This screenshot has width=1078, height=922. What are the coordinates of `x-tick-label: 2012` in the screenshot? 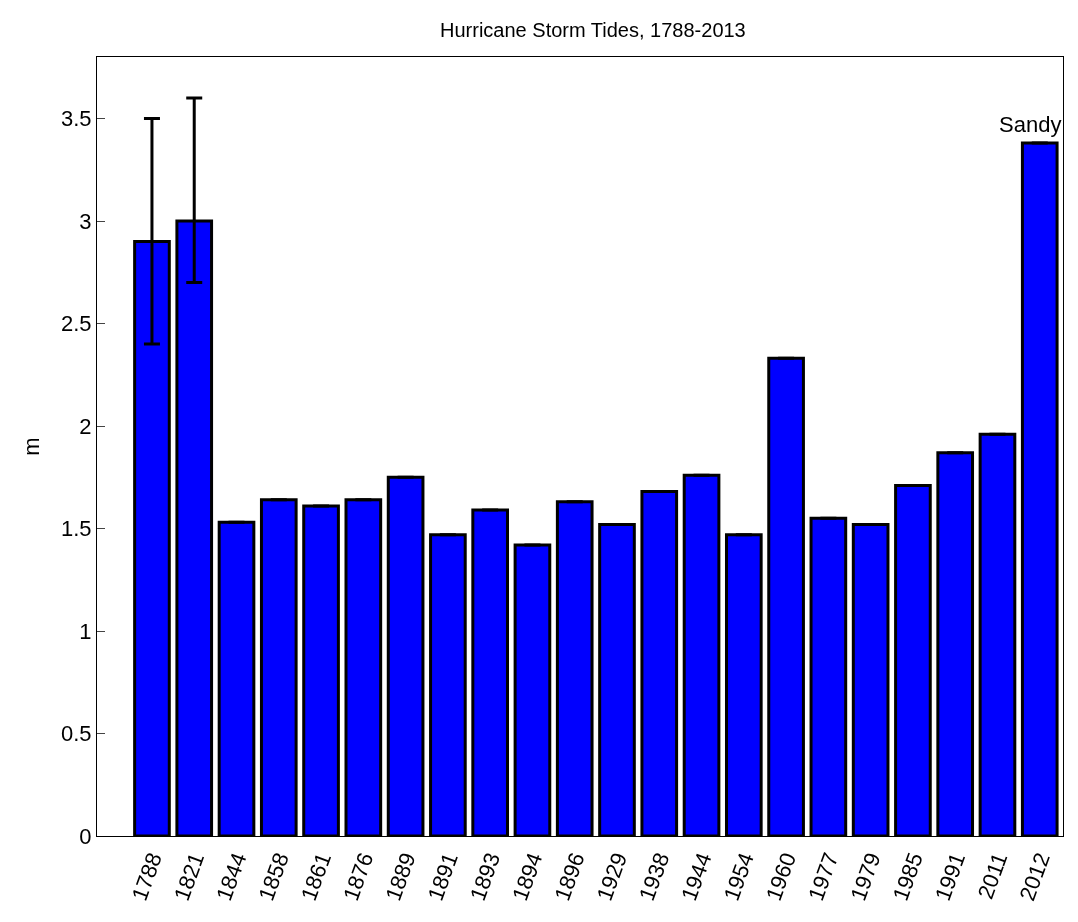 It's located at (1034, 876).